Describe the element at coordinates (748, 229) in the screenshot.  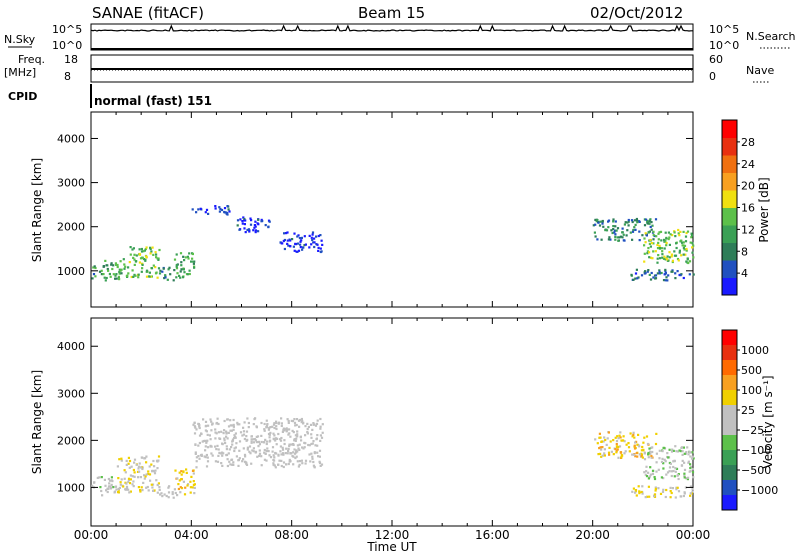
I see `colorbar-tick-label: 12` at that location.